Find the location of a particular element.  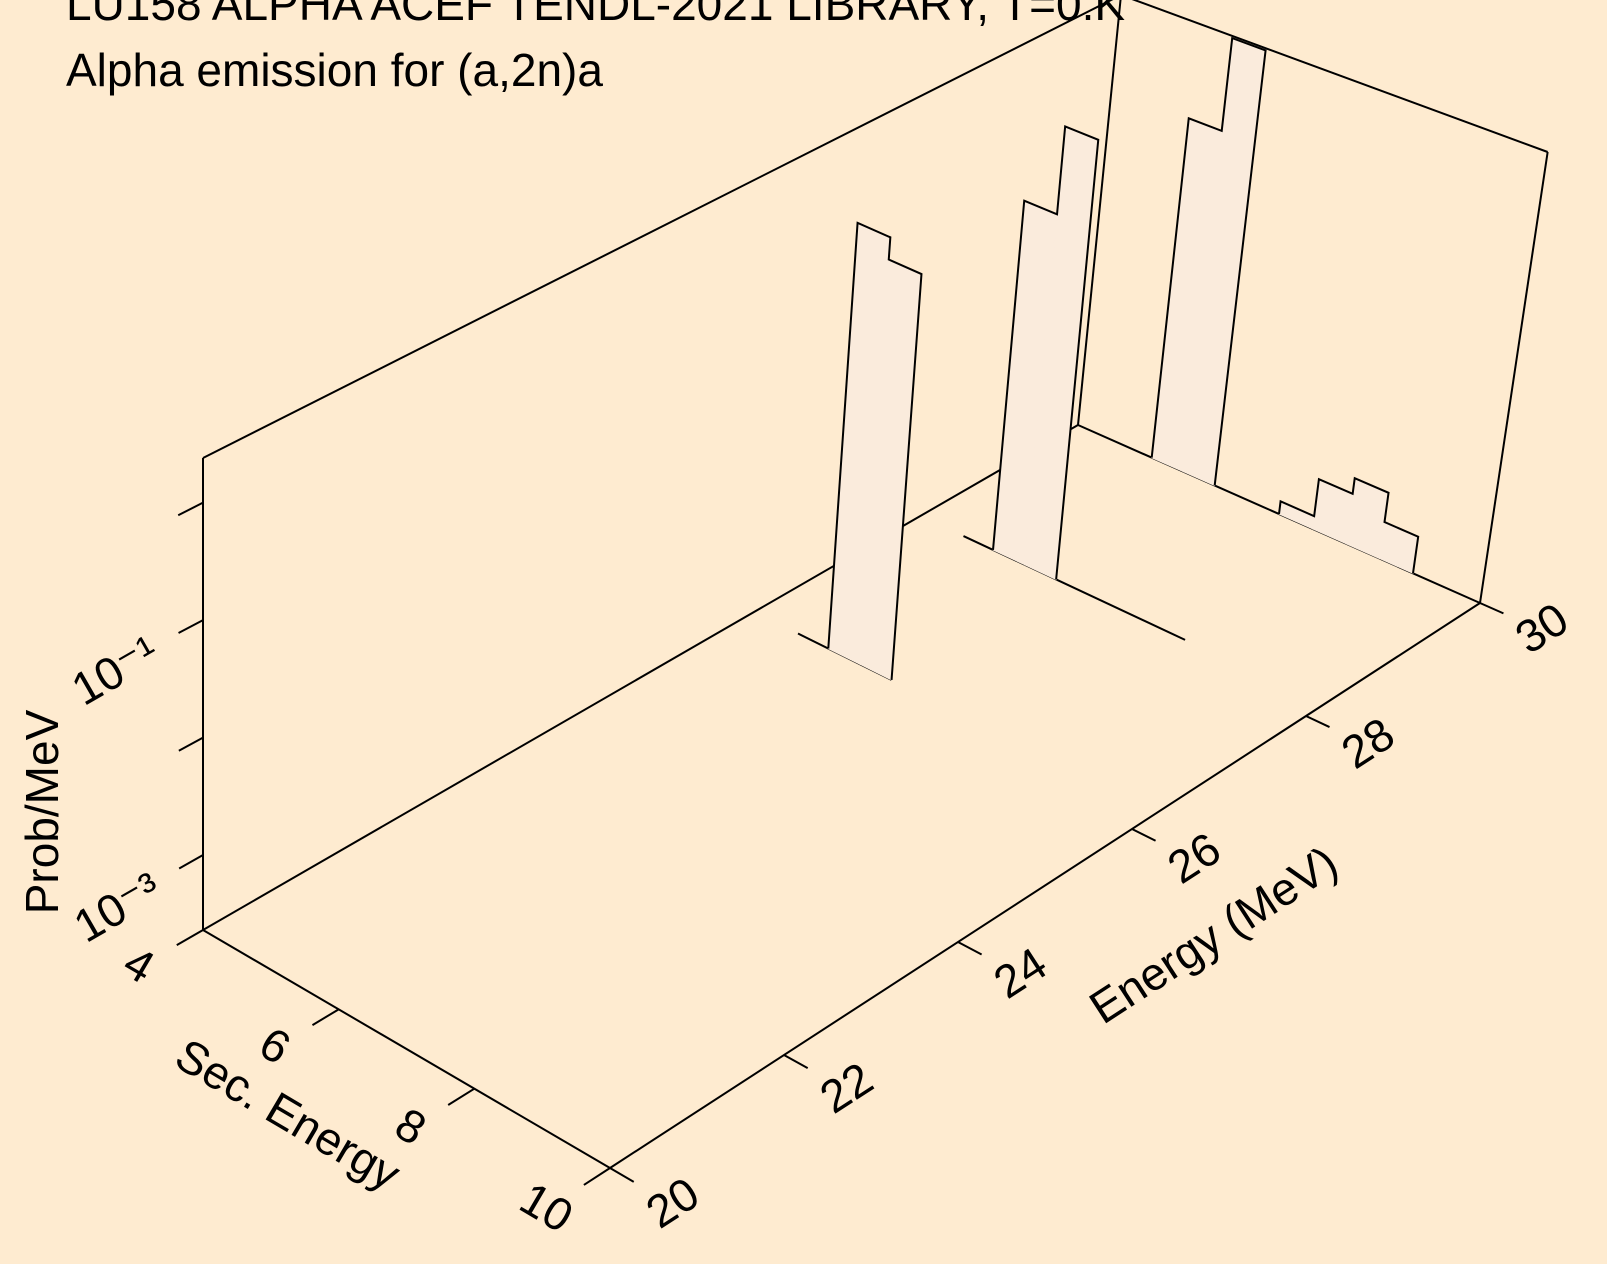

floor-edge is located at coordinates (406, 1049).